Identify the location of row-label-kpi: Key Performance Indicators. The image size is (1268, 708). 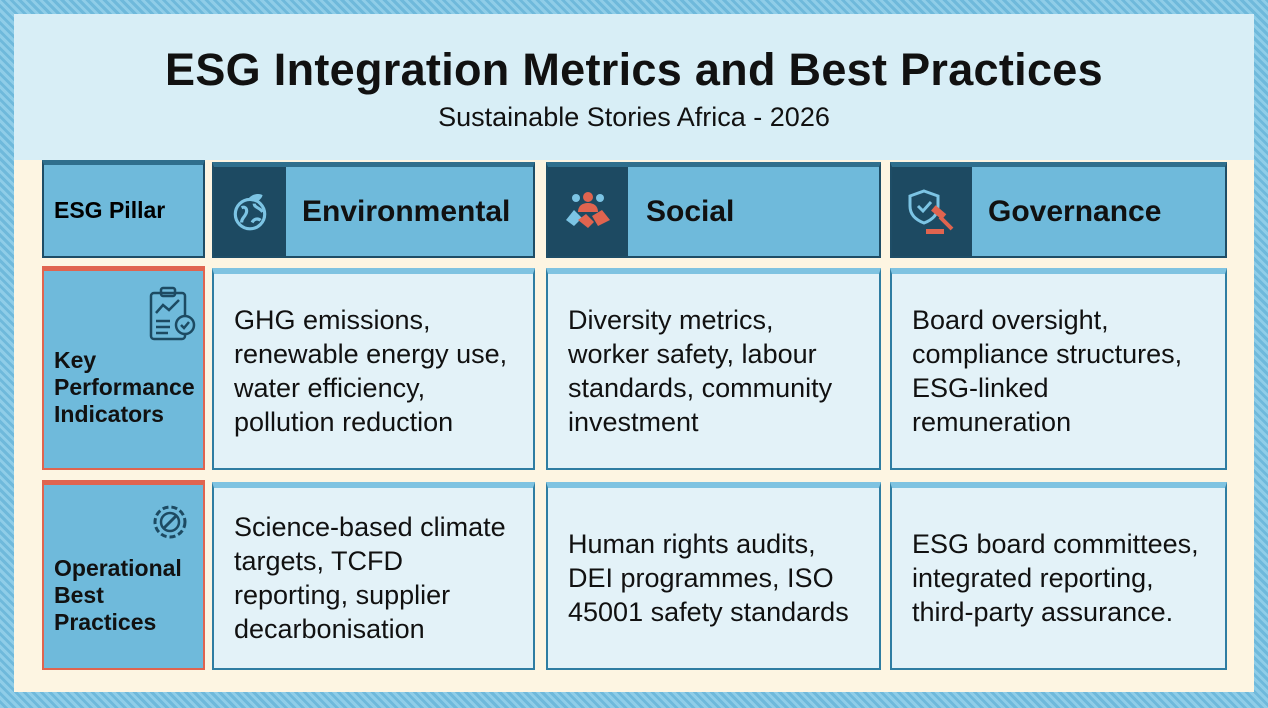
(123, 368).